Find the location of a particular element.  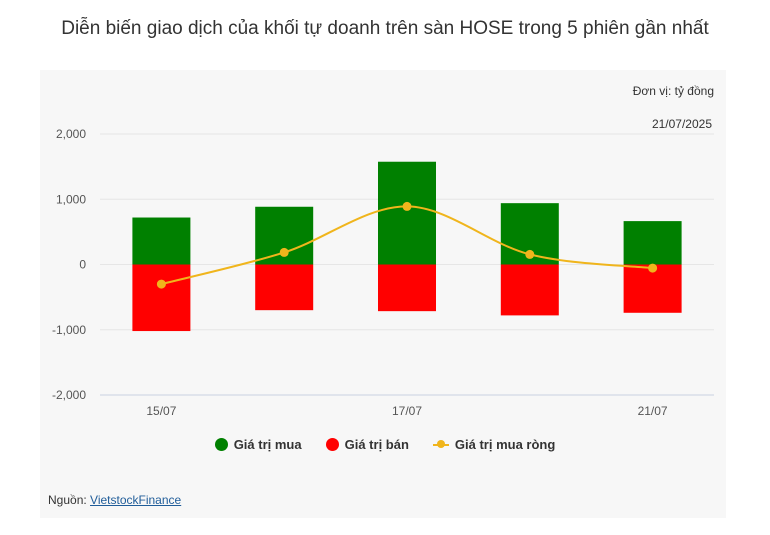

y-tick-label: -2,000 is located at coordinates (69, 395).